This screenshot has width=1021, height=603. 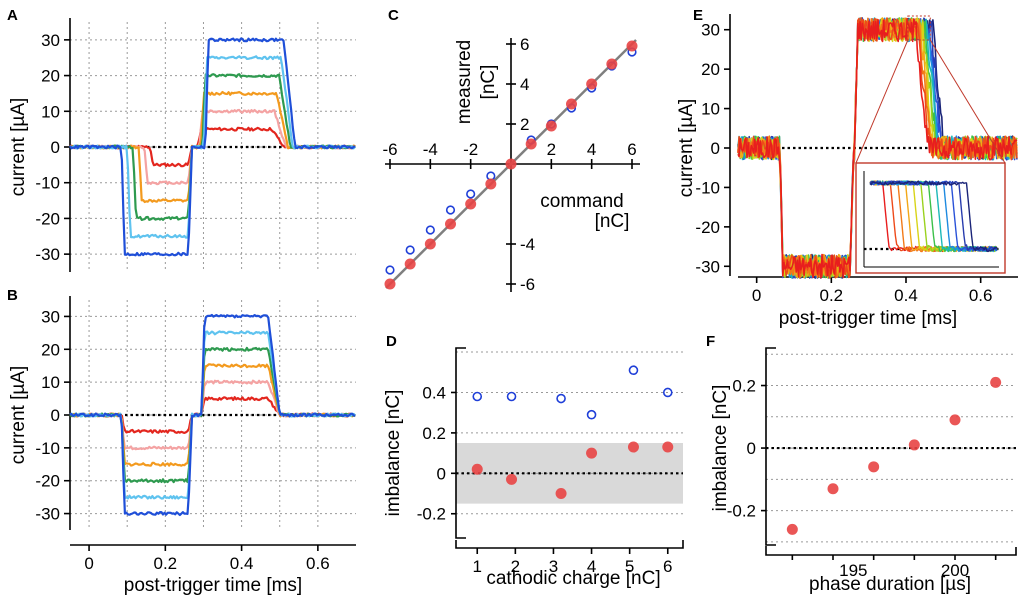 I want to click on y-tick-label: 6, so click(x=524, y=44).